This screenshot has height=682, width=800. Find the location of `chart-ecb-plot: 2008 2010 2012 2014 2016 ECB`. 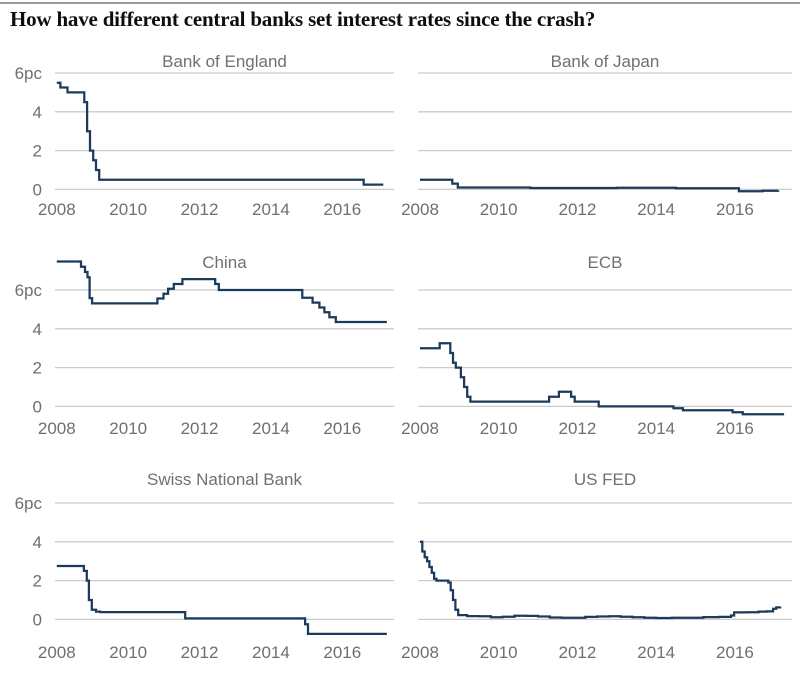

chart-ecb-plot: 2008 2010 2012 2014 2016 ECB is located at coordinates (596, 345).